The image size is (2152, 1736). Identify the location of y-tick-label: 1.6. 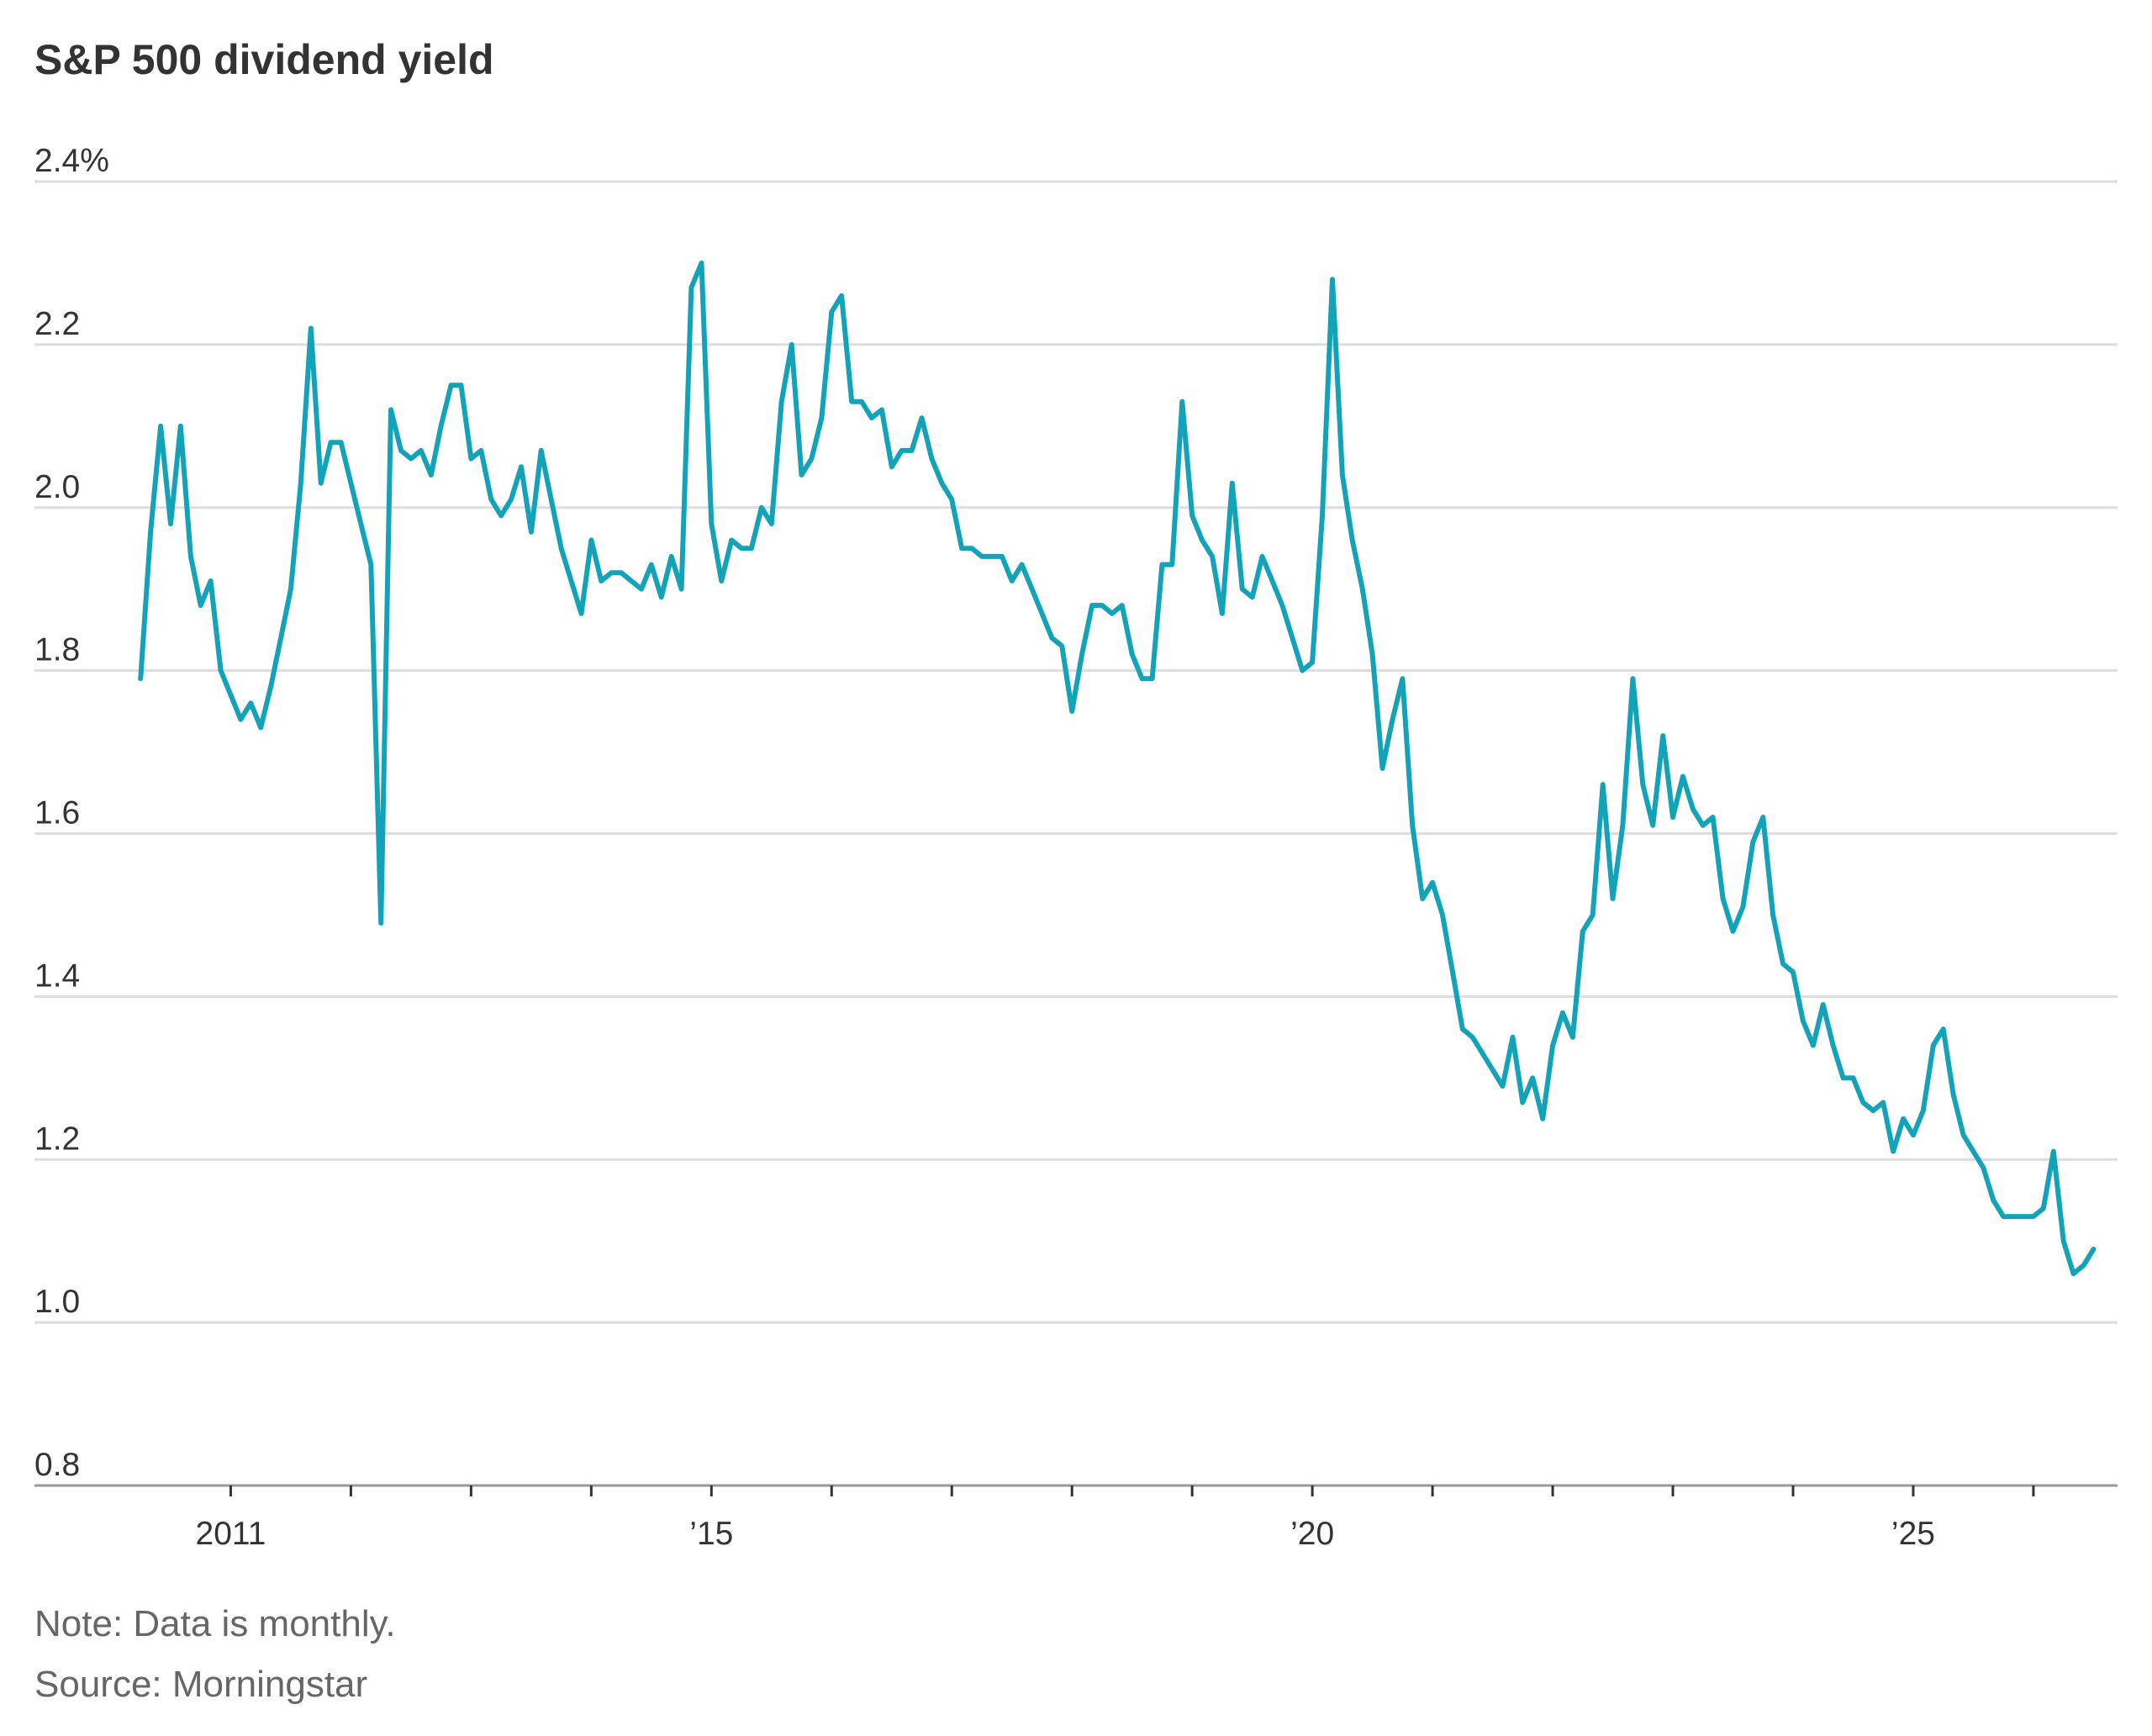
(57, 813).